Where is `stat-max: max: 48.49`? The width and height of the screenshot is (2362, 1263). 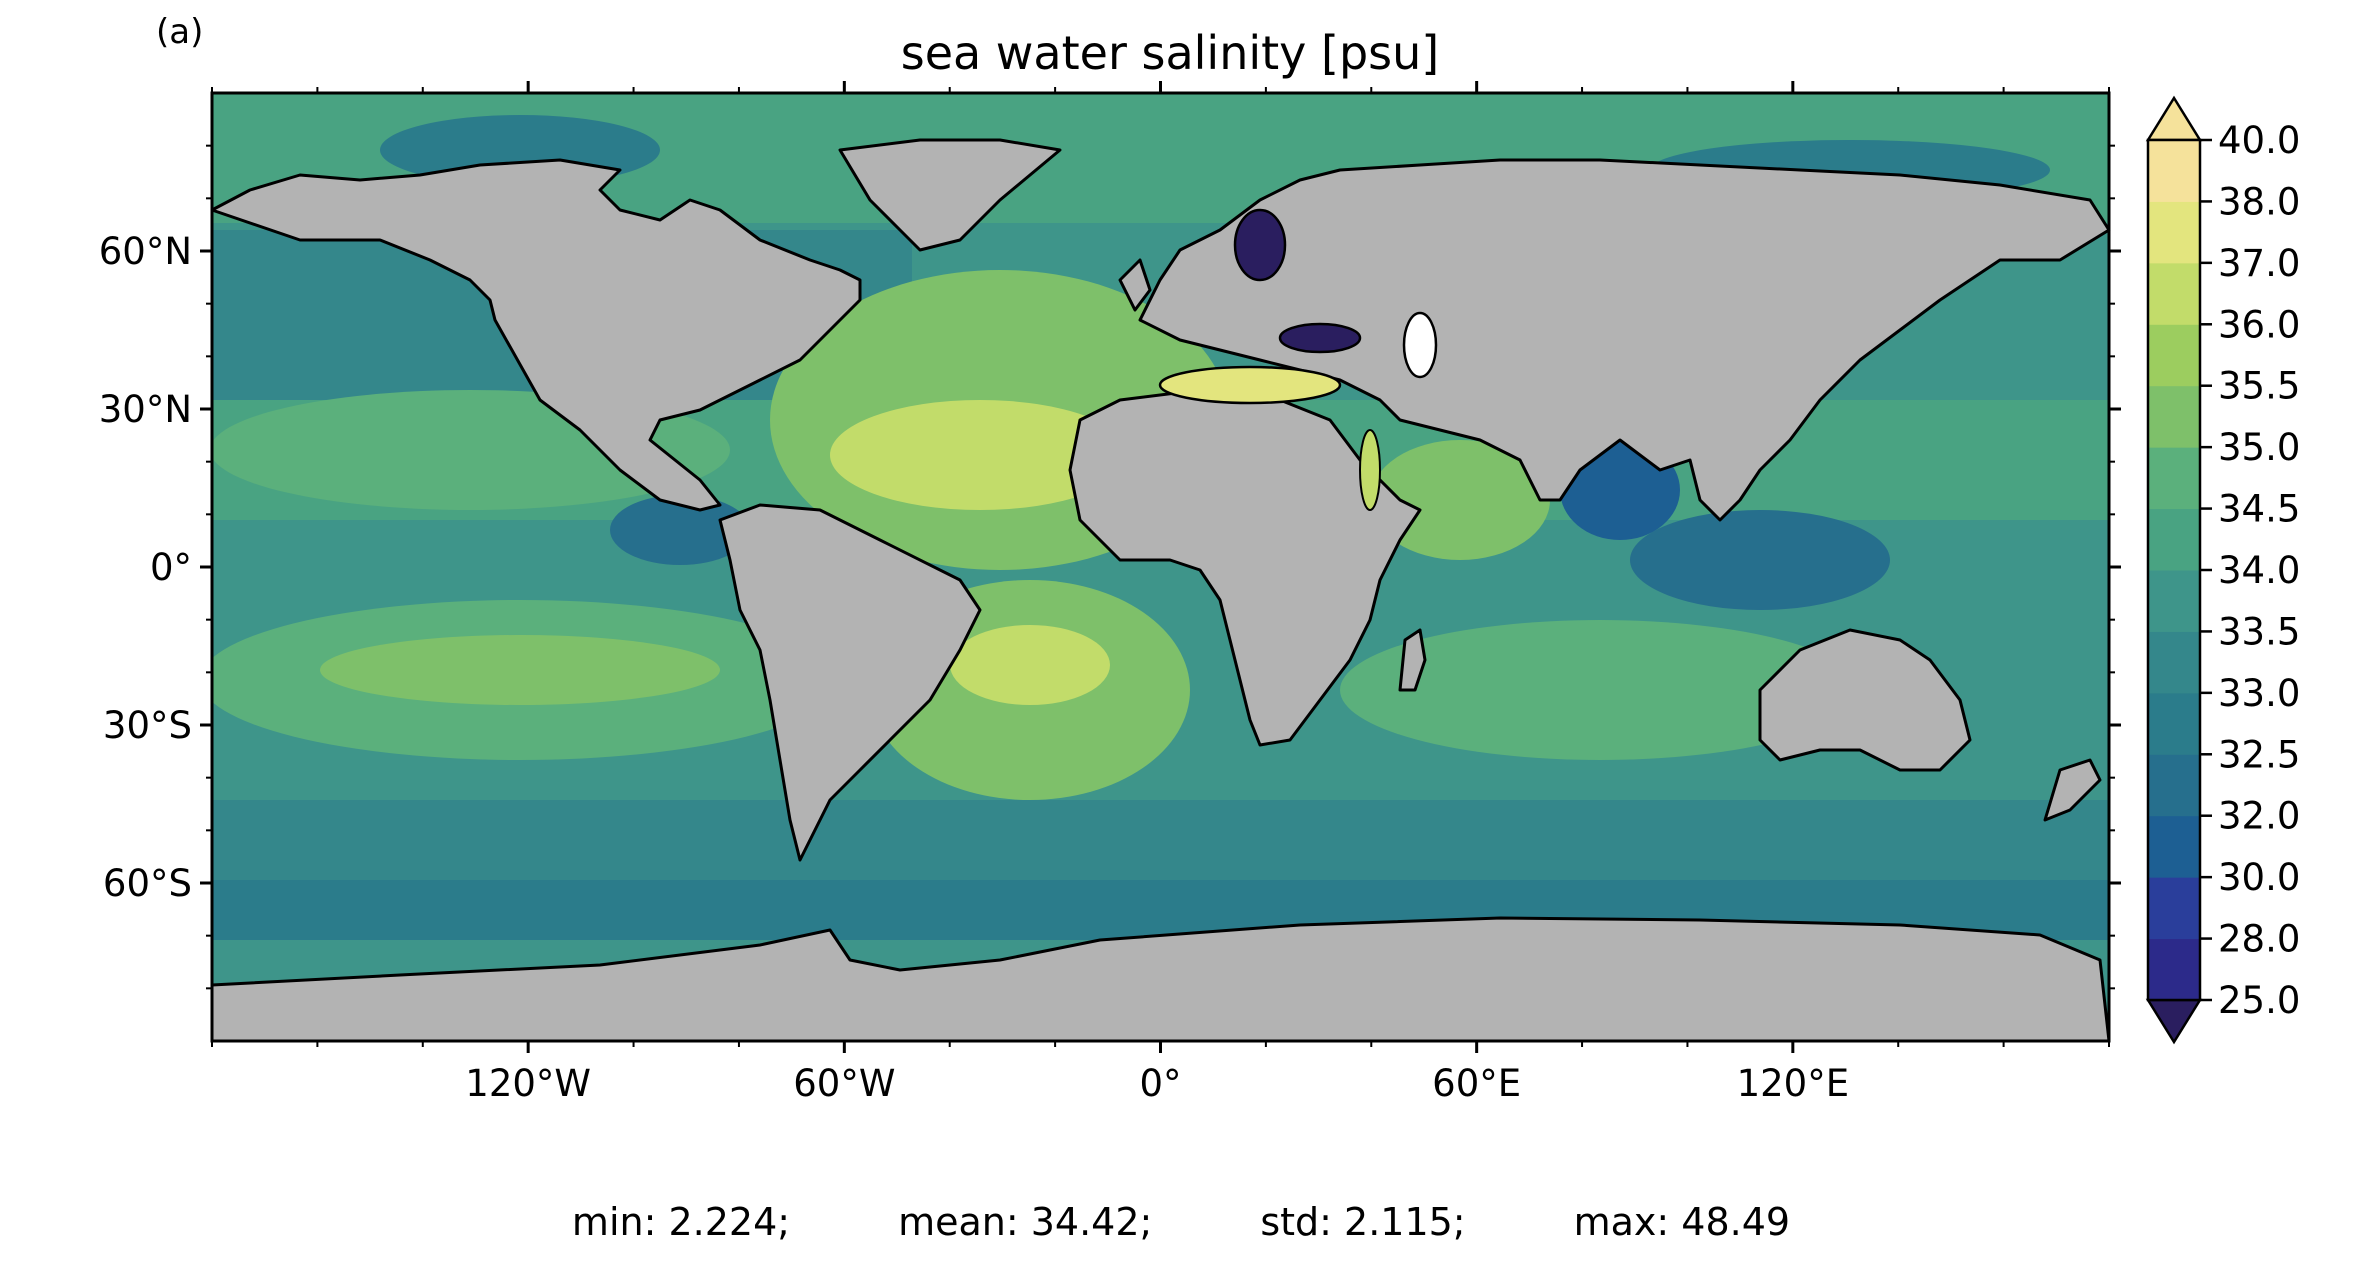
stat-max: max: 48.49 is located at coordinates (1682, 1222).